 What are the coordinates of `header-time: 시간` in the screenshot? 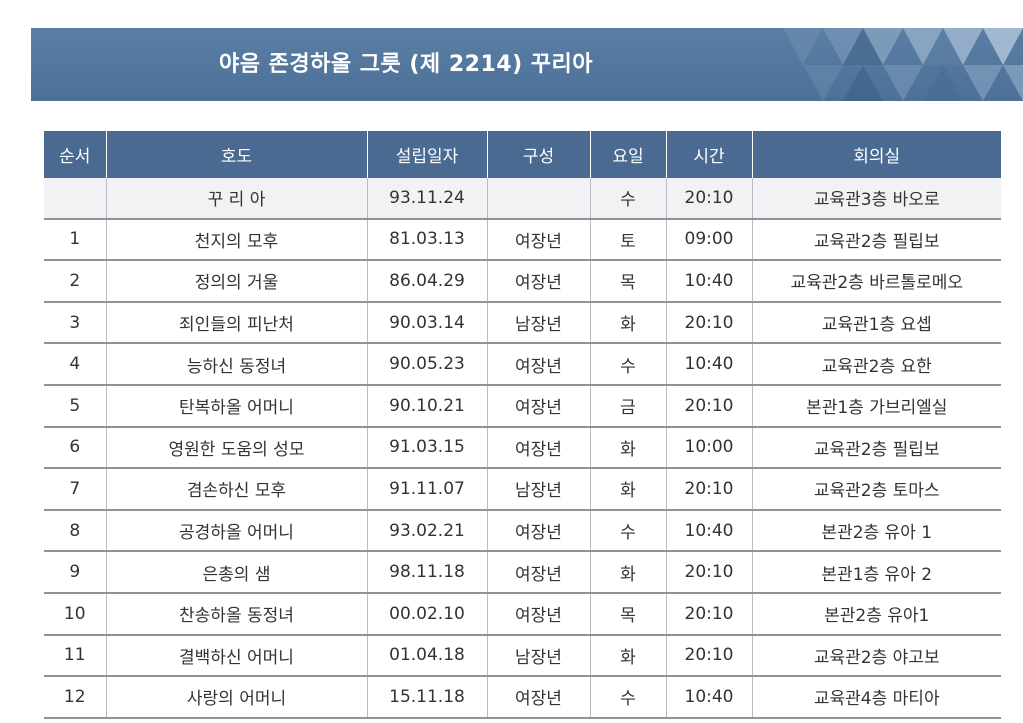 It's located at (708, 154).